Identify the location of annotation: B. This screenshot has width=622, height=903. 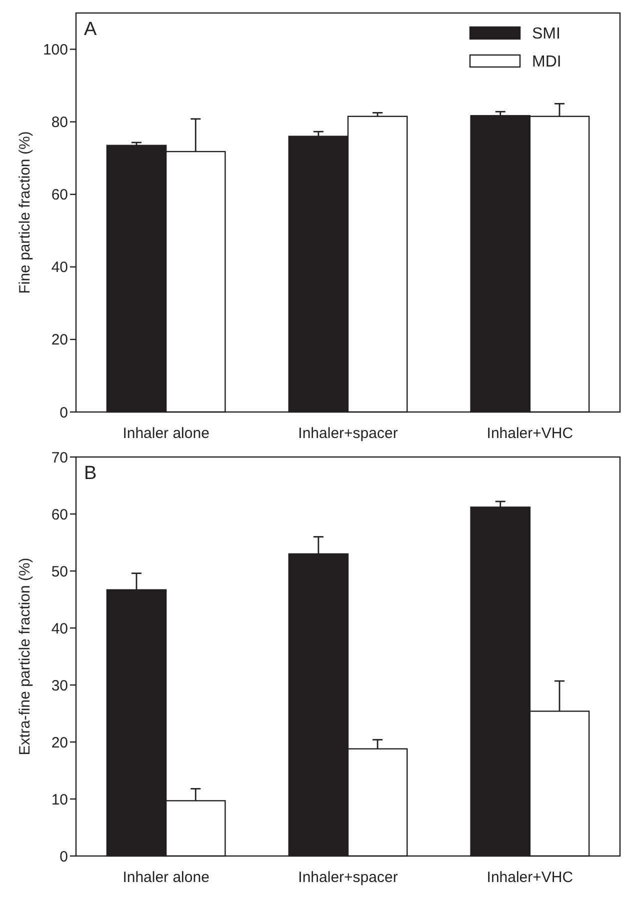
(90, 473).